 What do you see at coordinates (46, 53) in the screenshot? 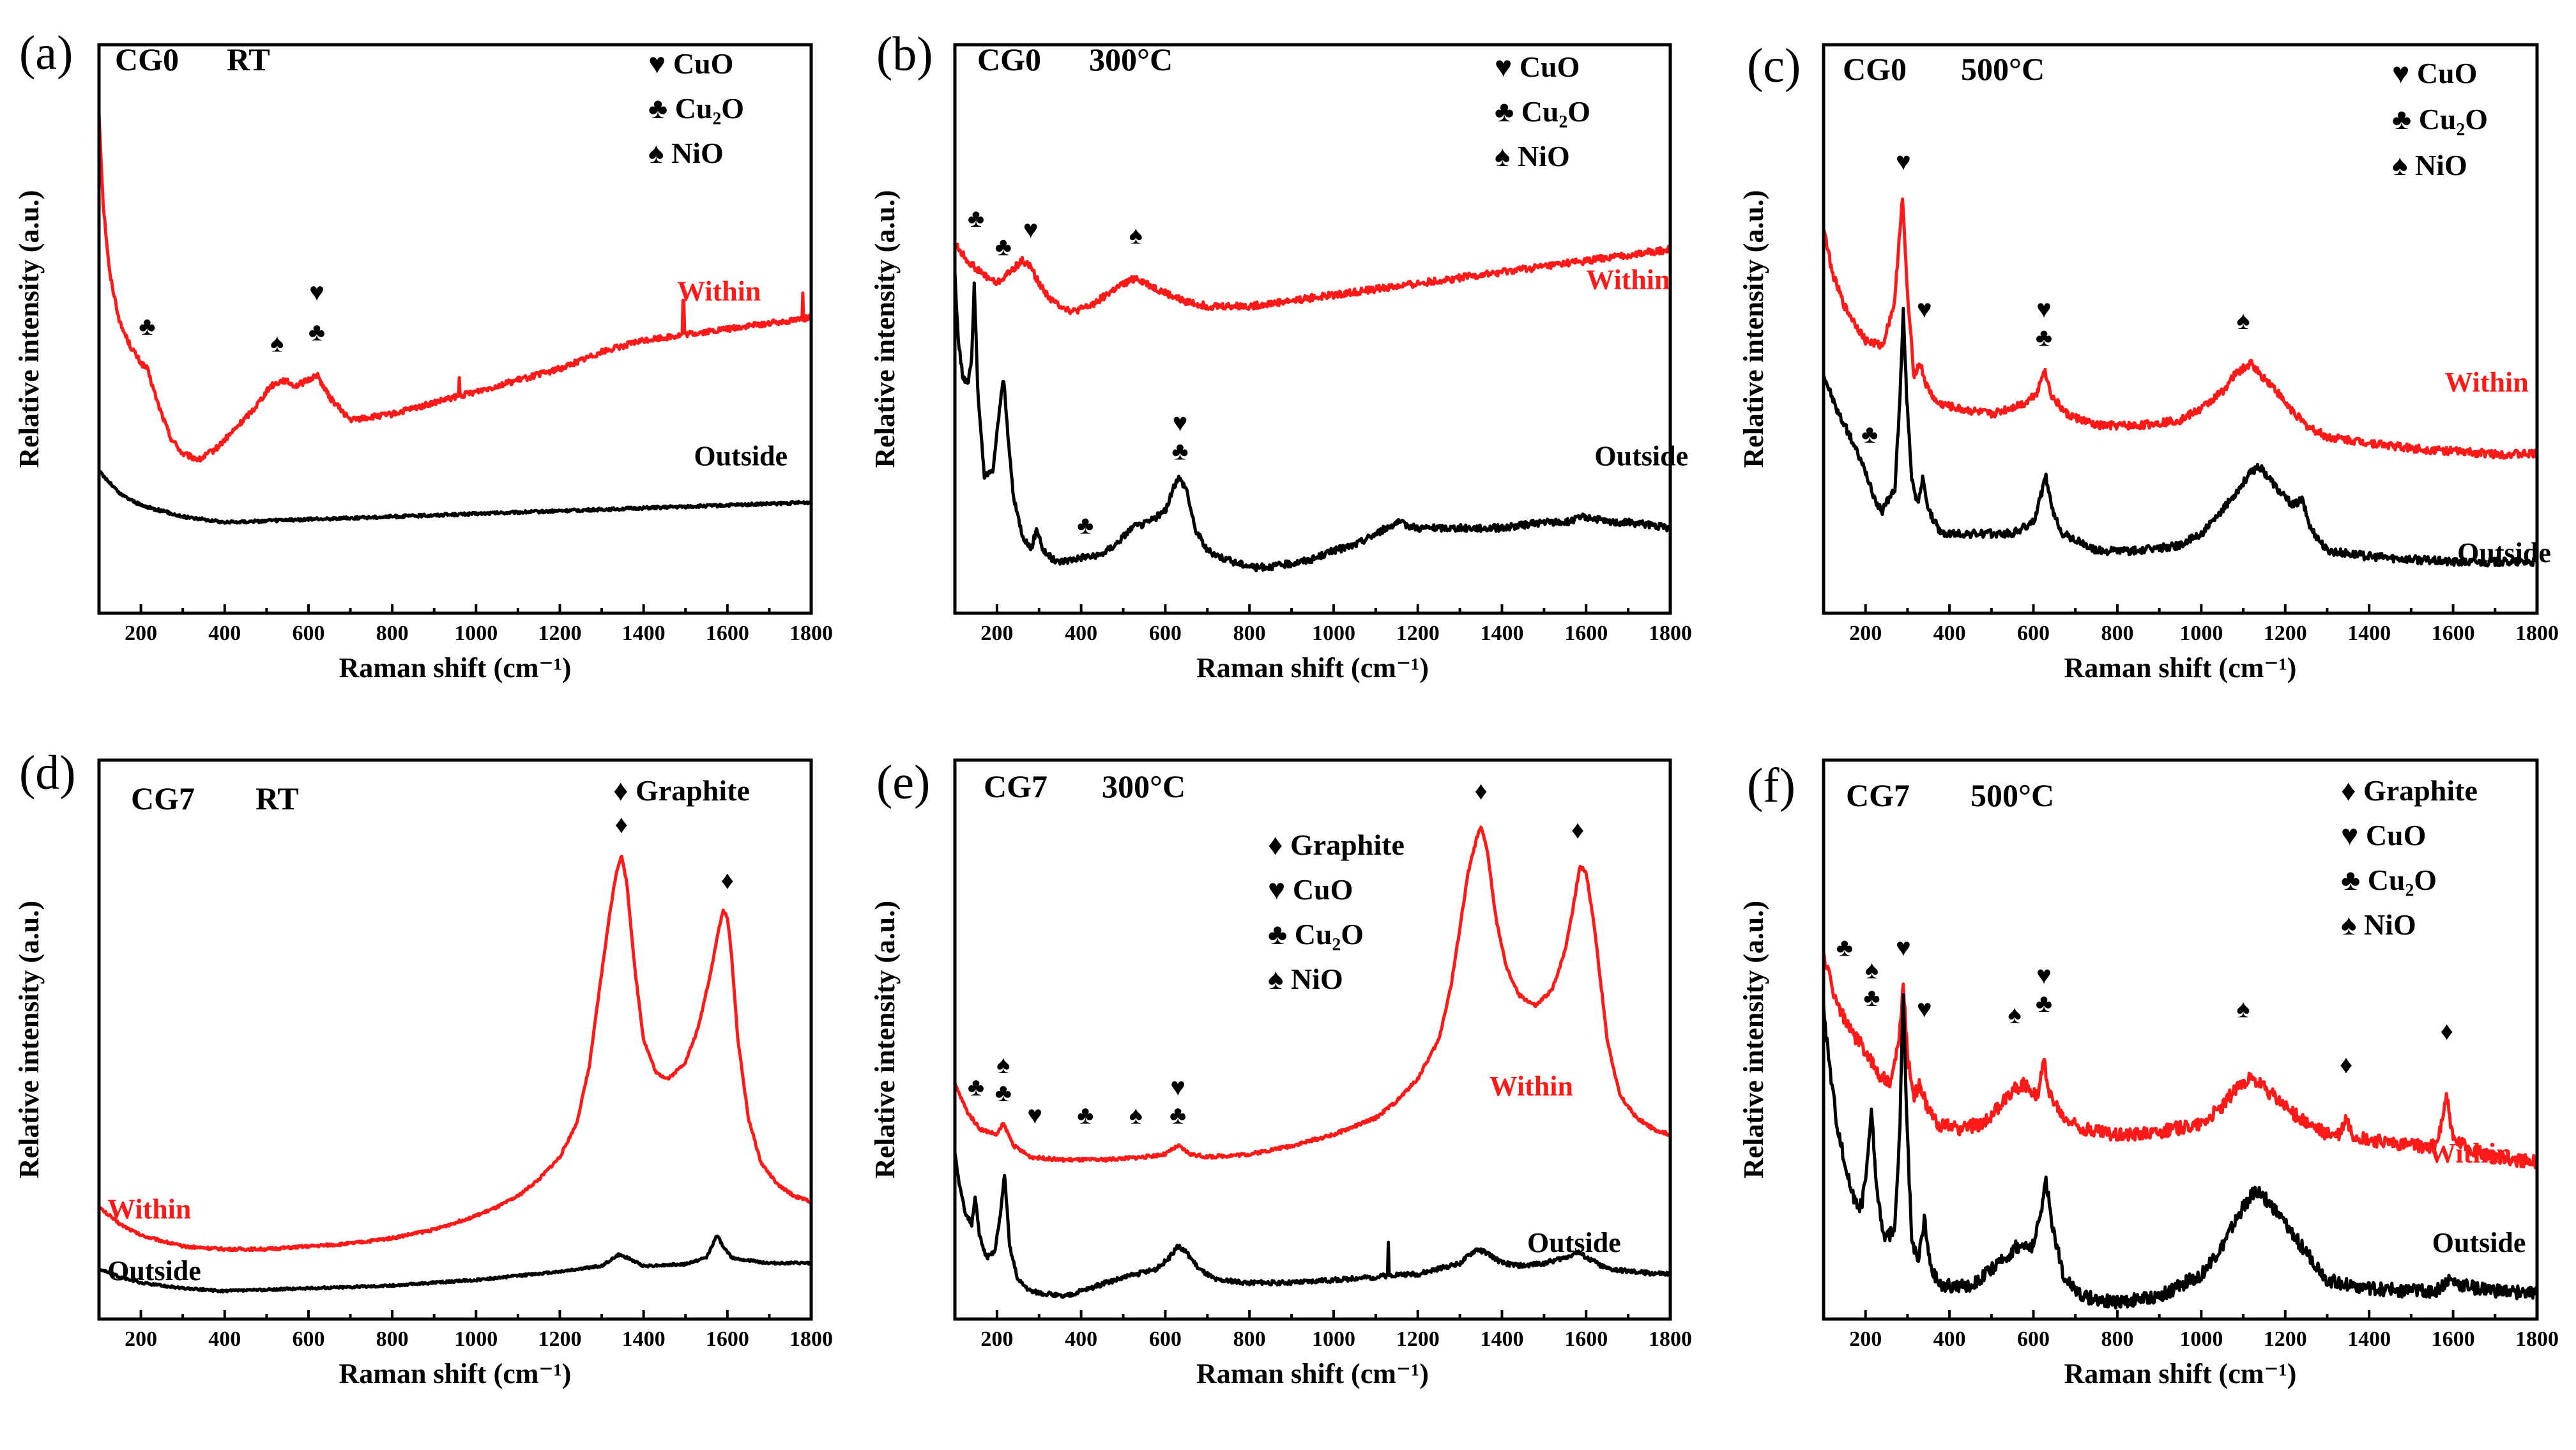
I see `panel-tag: (a)` at bounding box center [46, 53].